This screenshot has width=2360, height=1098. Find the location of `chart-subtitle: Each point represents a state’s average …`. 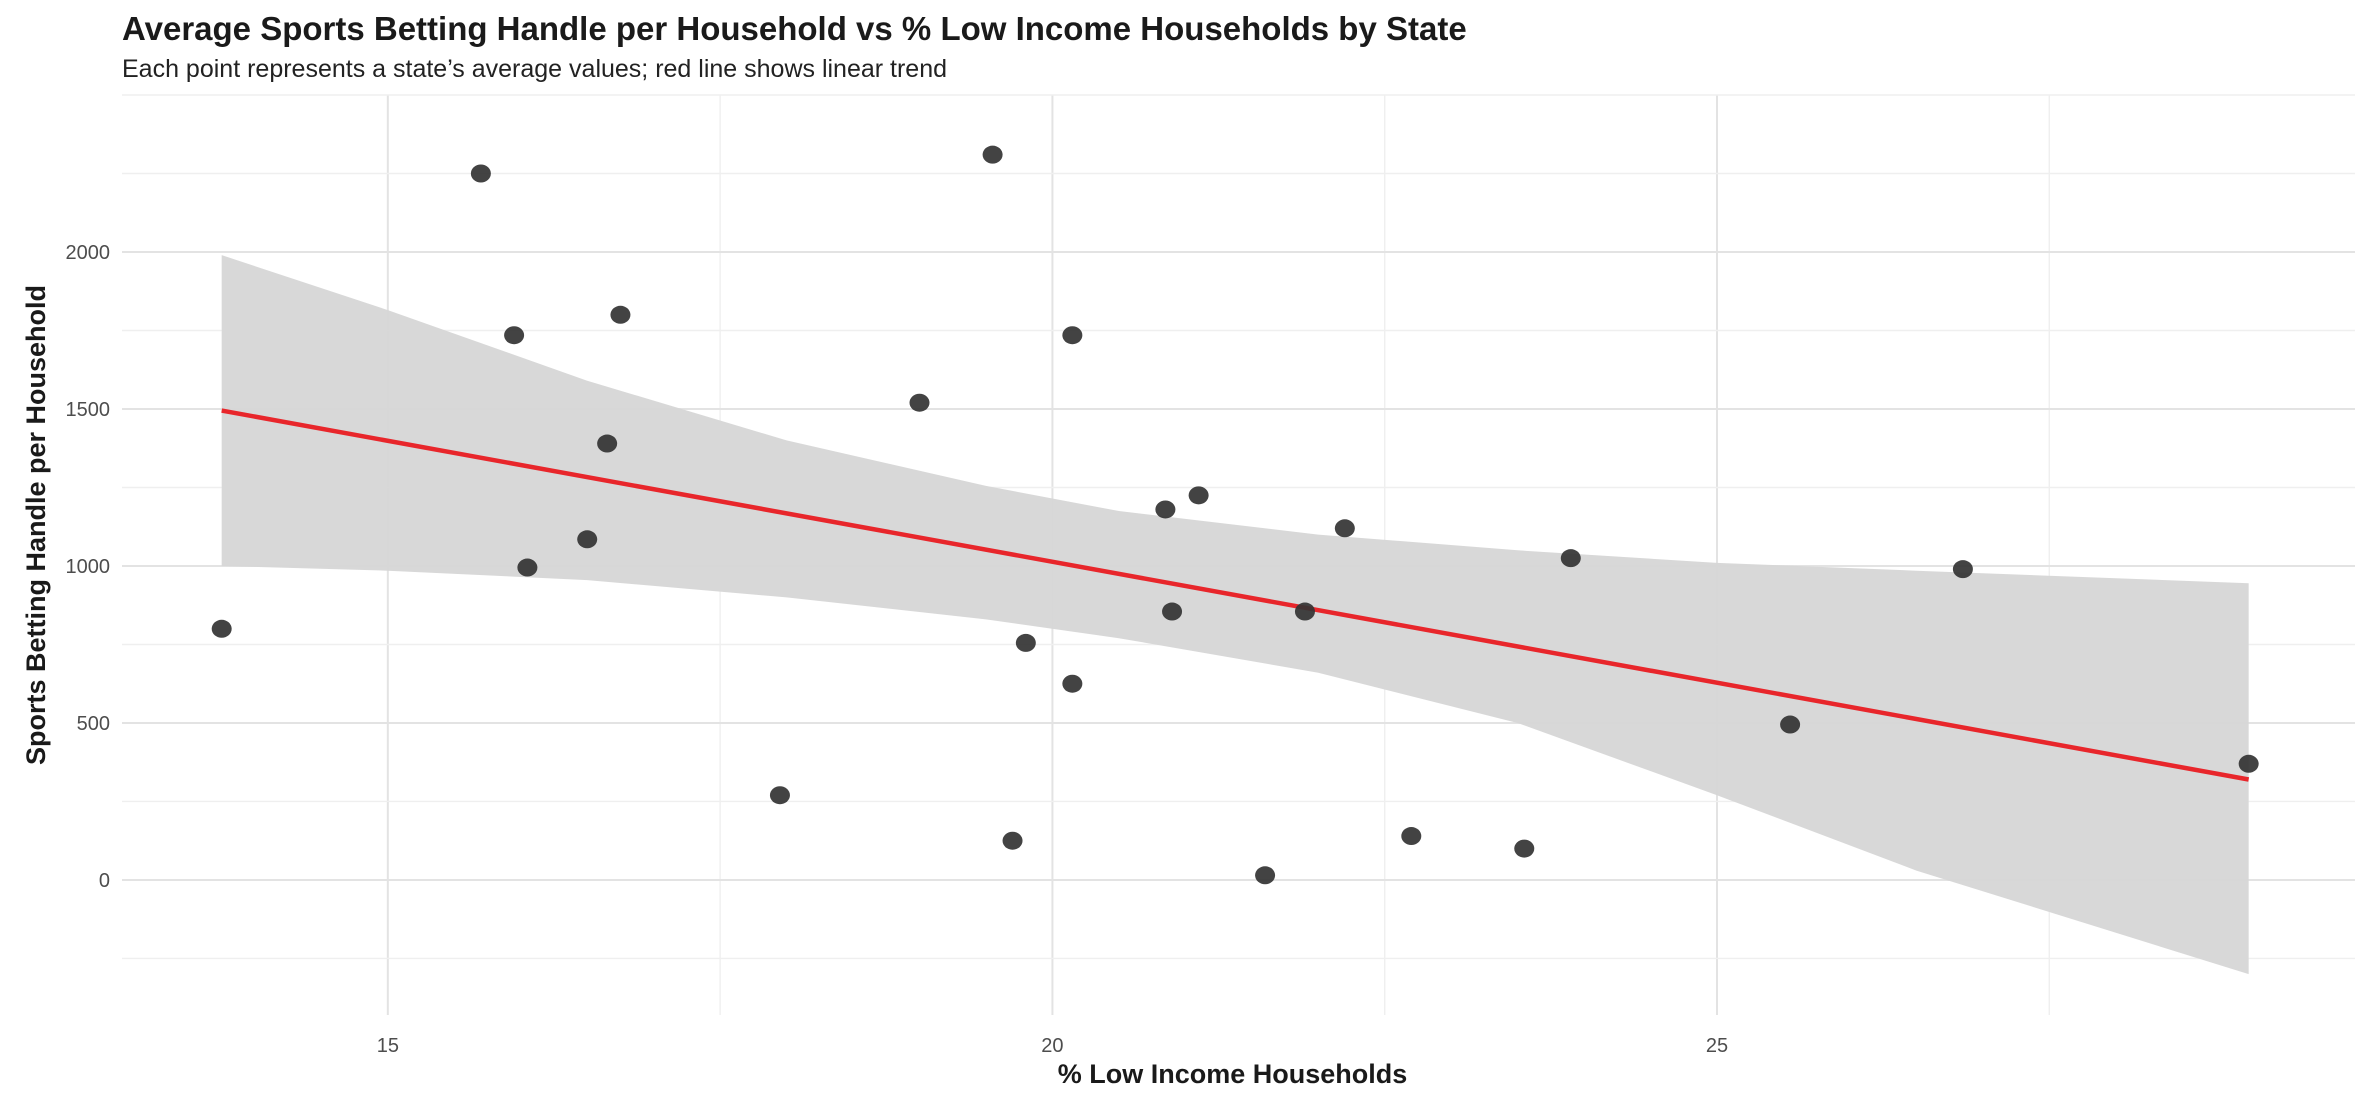

chart-subtitle: Each point represents a state’s average … is located at coordinates (535, 69).